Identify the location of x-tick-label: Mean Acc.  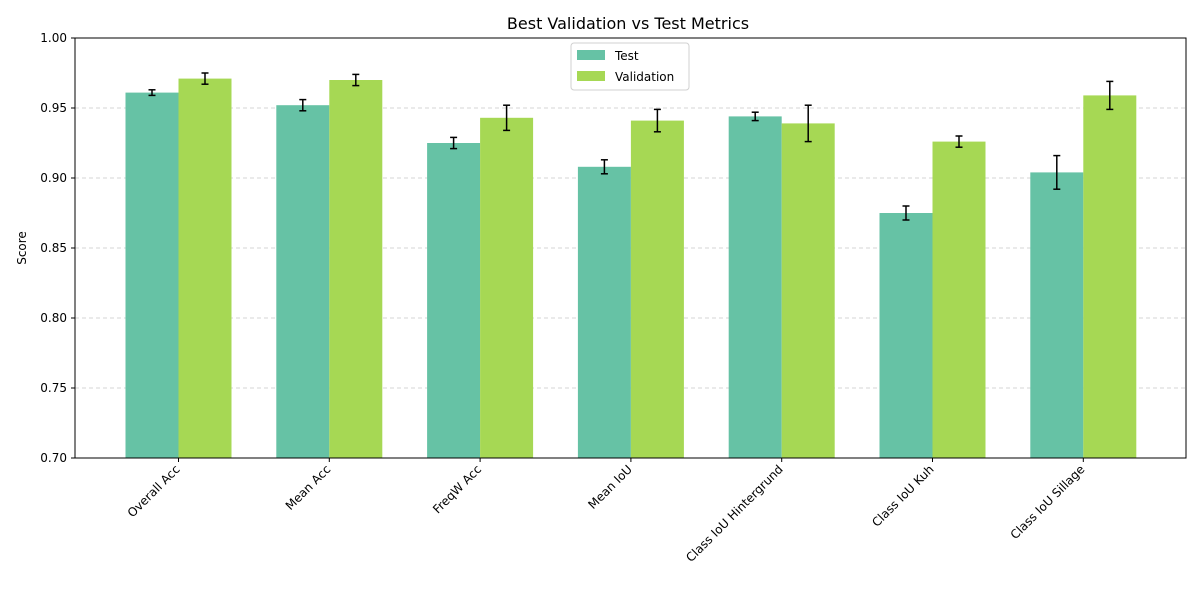
(308, 487).